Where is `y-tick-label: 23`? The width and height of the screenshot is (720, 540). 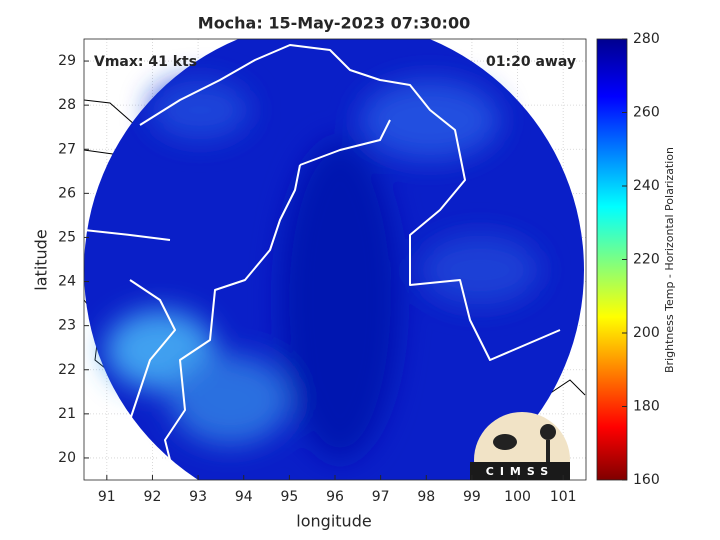
y-tick-label: 23 is located at coordinates (67, 326).